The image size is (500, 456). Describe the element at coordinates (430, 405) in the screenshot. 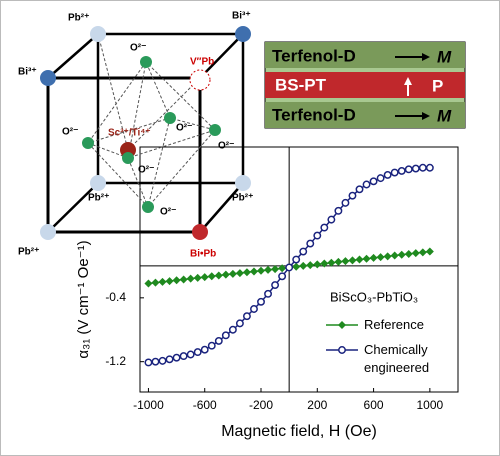

I see `x-tick-label: 1000` at that location.